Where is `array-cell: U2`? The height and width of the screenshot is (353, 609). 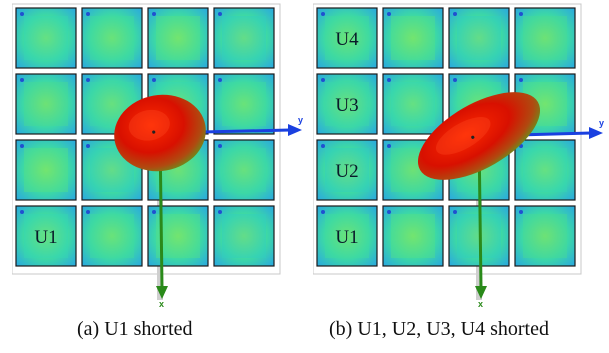 array-cell: U2 is located at coordinates (347, 170).